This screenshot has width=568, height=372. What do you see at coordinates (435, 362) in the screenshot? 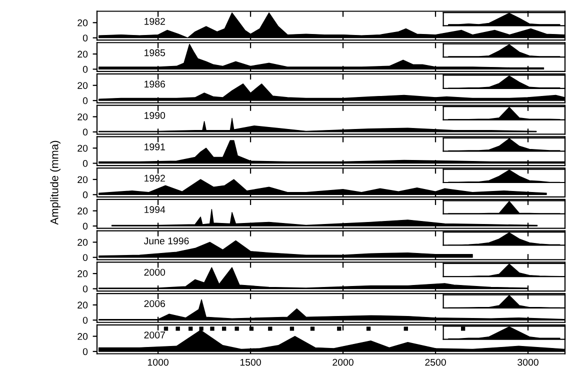
I see `x-tick-label: 2500` at bounding box center [435, 362].